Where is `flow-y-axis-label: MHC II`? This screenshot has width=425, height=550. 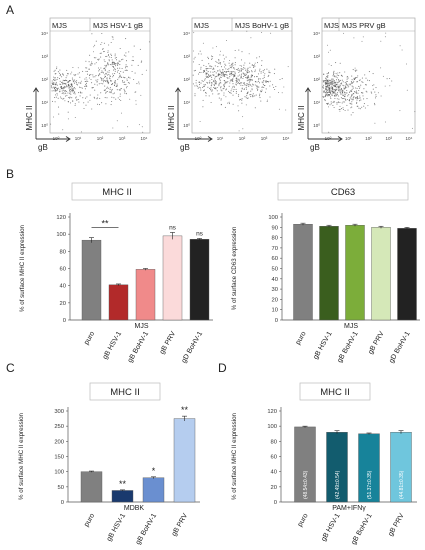
flow-y-axis-label: MHC II is located at coordinates (171, 118).